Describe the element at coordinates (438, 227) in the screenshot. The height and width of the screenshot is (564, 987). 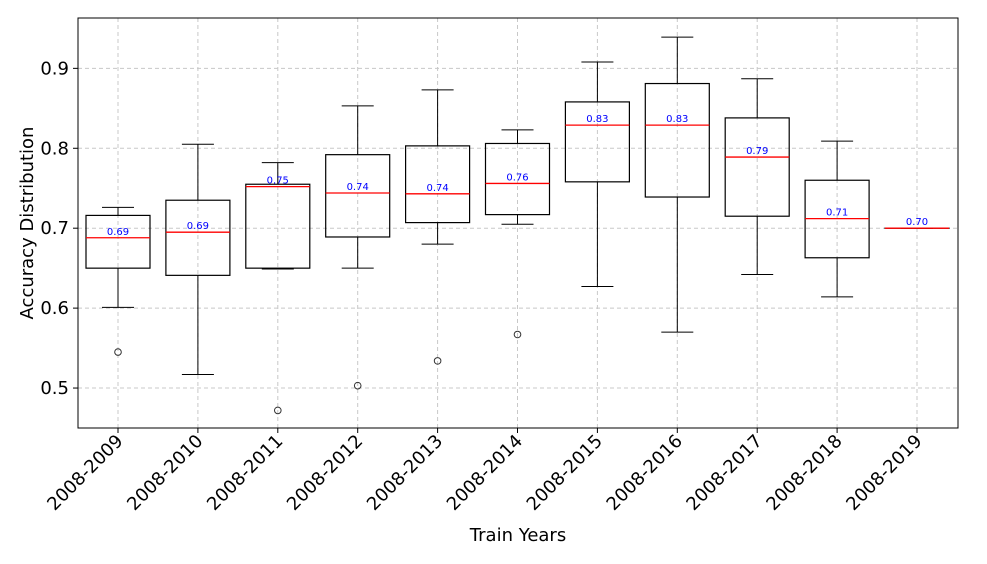
I see `box-2008-2013: 0.74` at that location.